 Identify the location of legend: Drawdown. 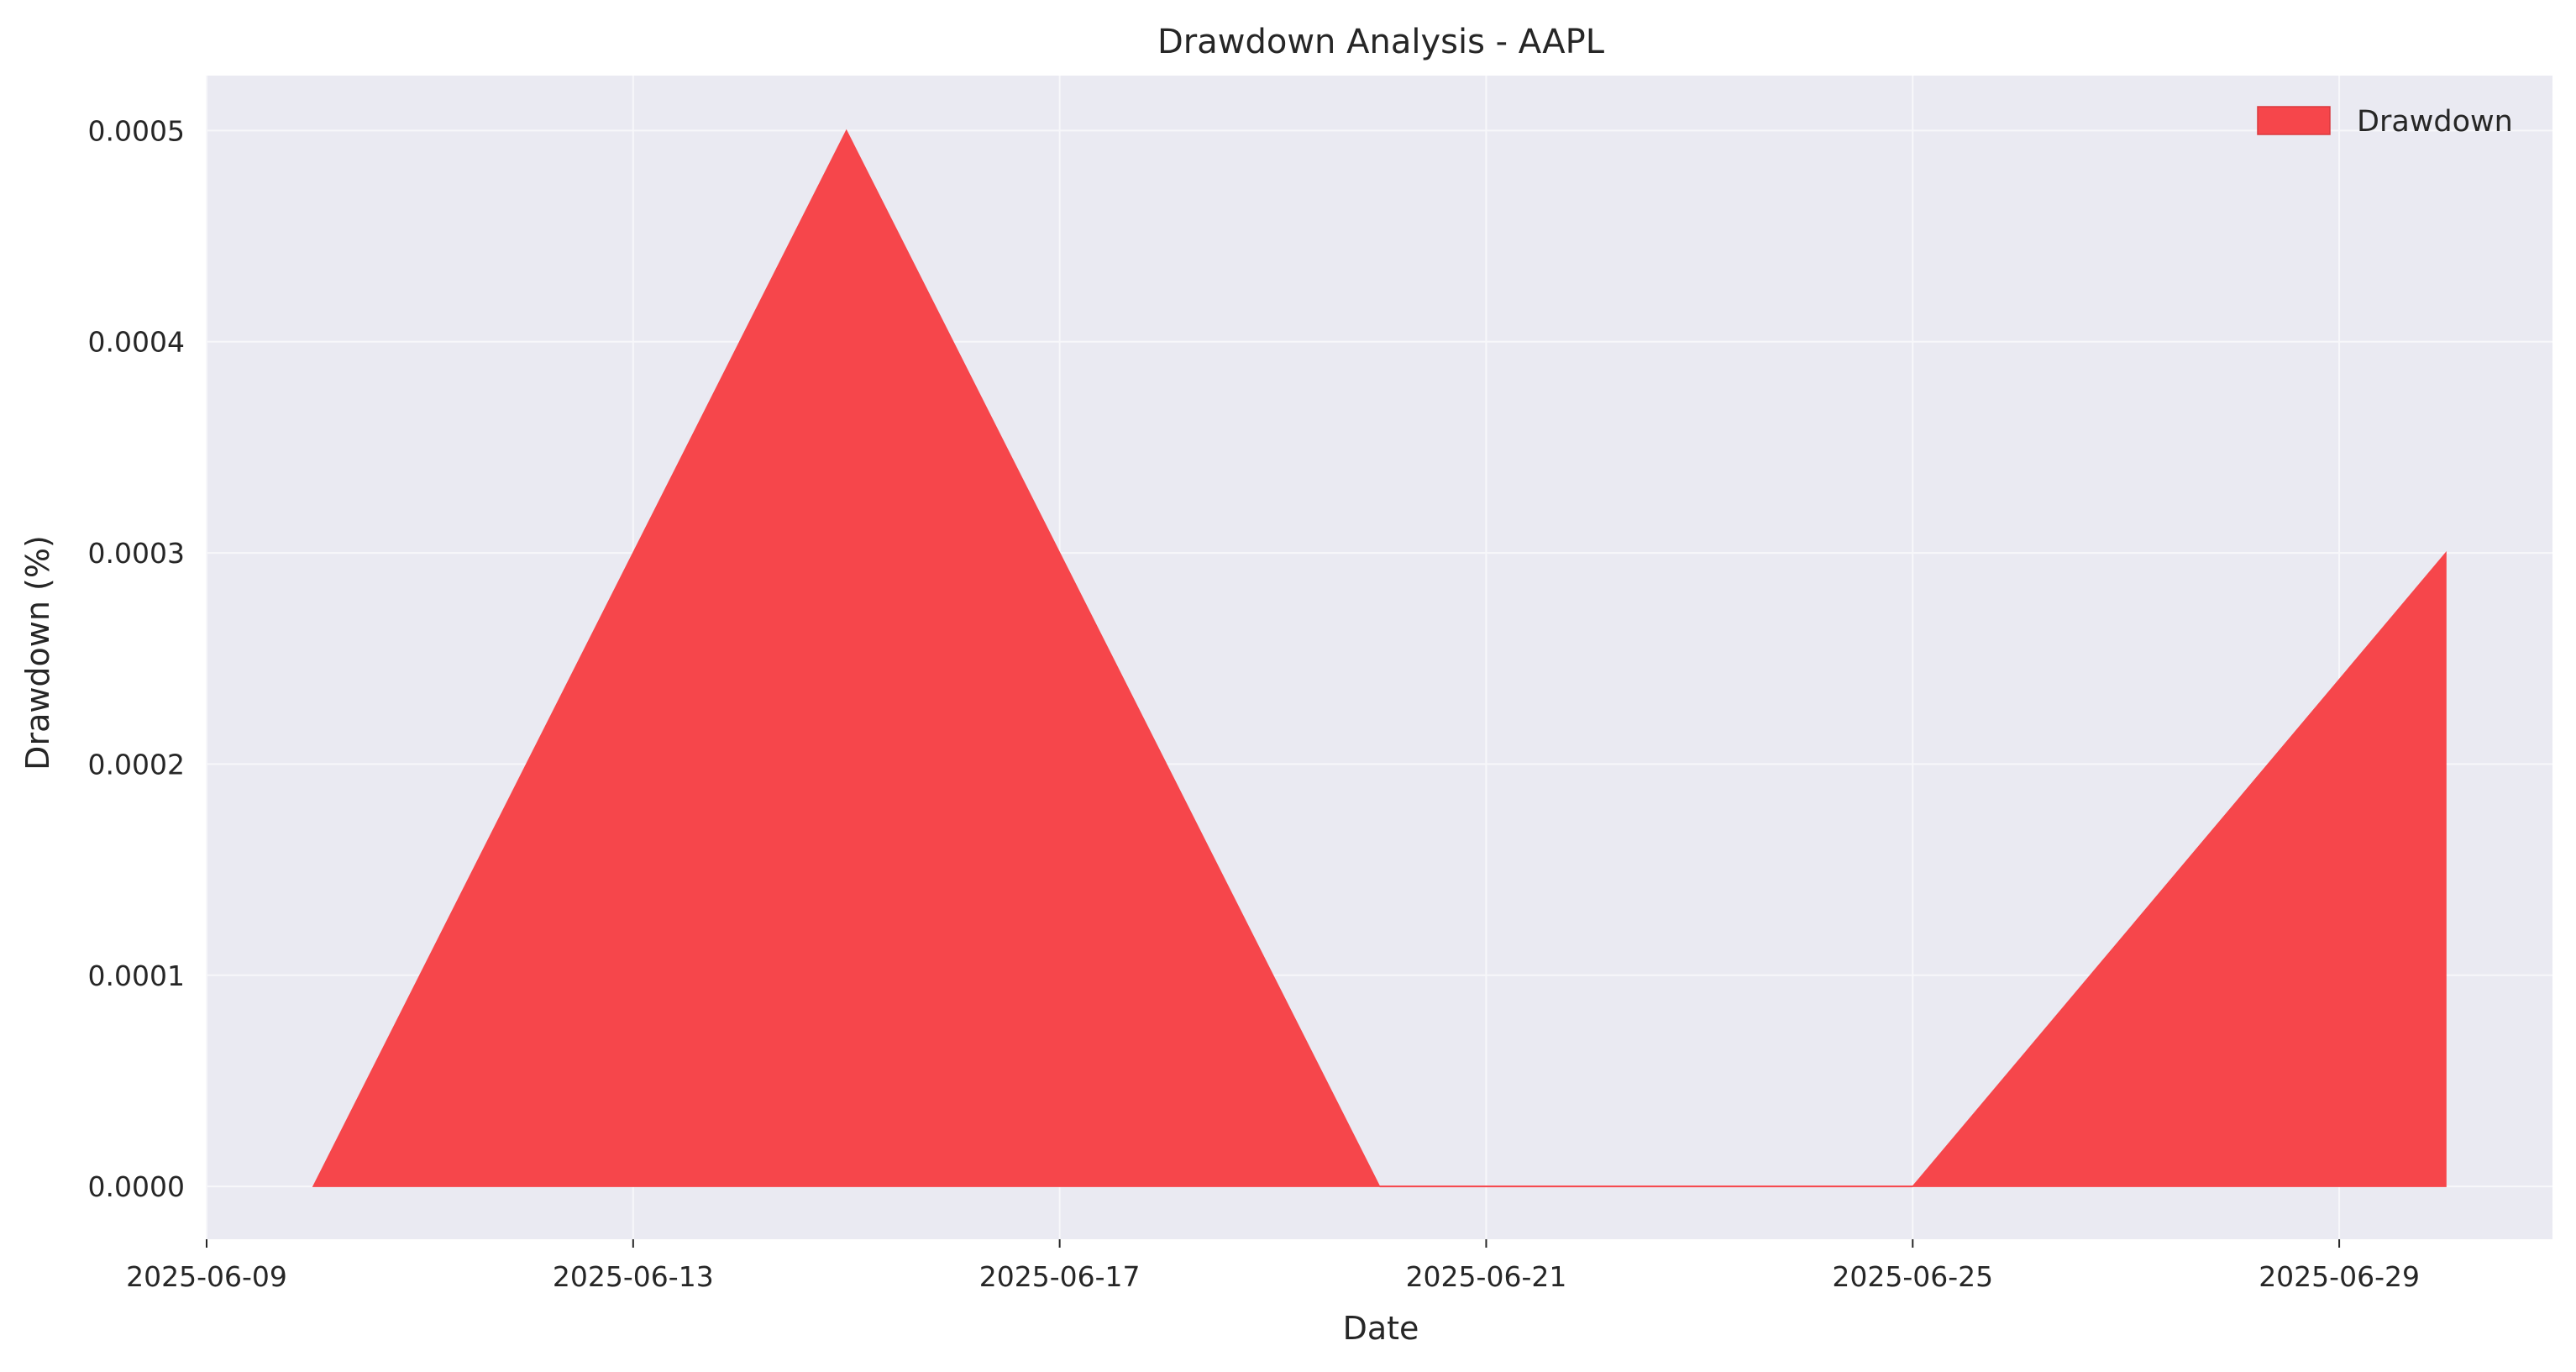
(2385, 122).